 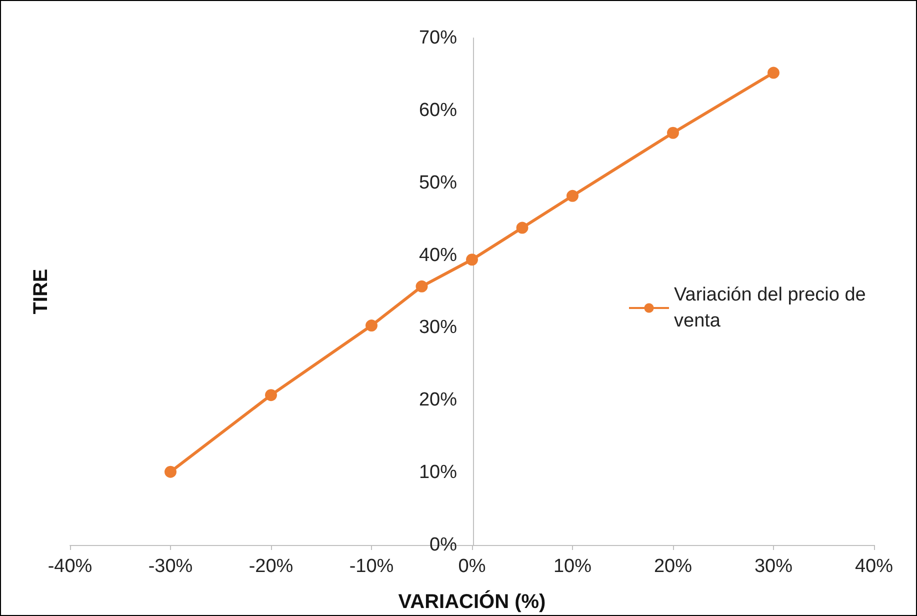 I want to click on y-tick-label: 40%, so click(x=438, y=255).